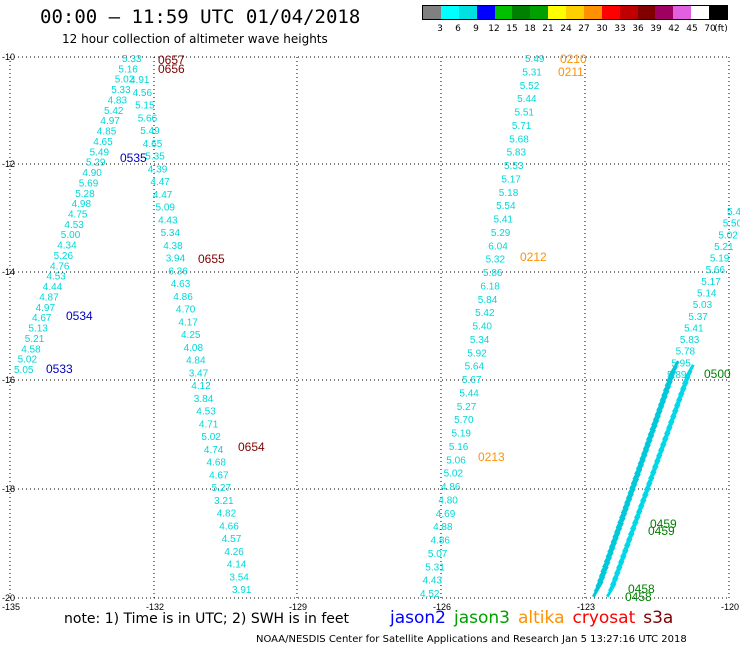 Image resolution: width=740 pixels, height=650 pixels. What do you see at coordinates (509, 193) in the screenshot?
I see `wave-height-label: 5.18` at bounding box center [509, 193].